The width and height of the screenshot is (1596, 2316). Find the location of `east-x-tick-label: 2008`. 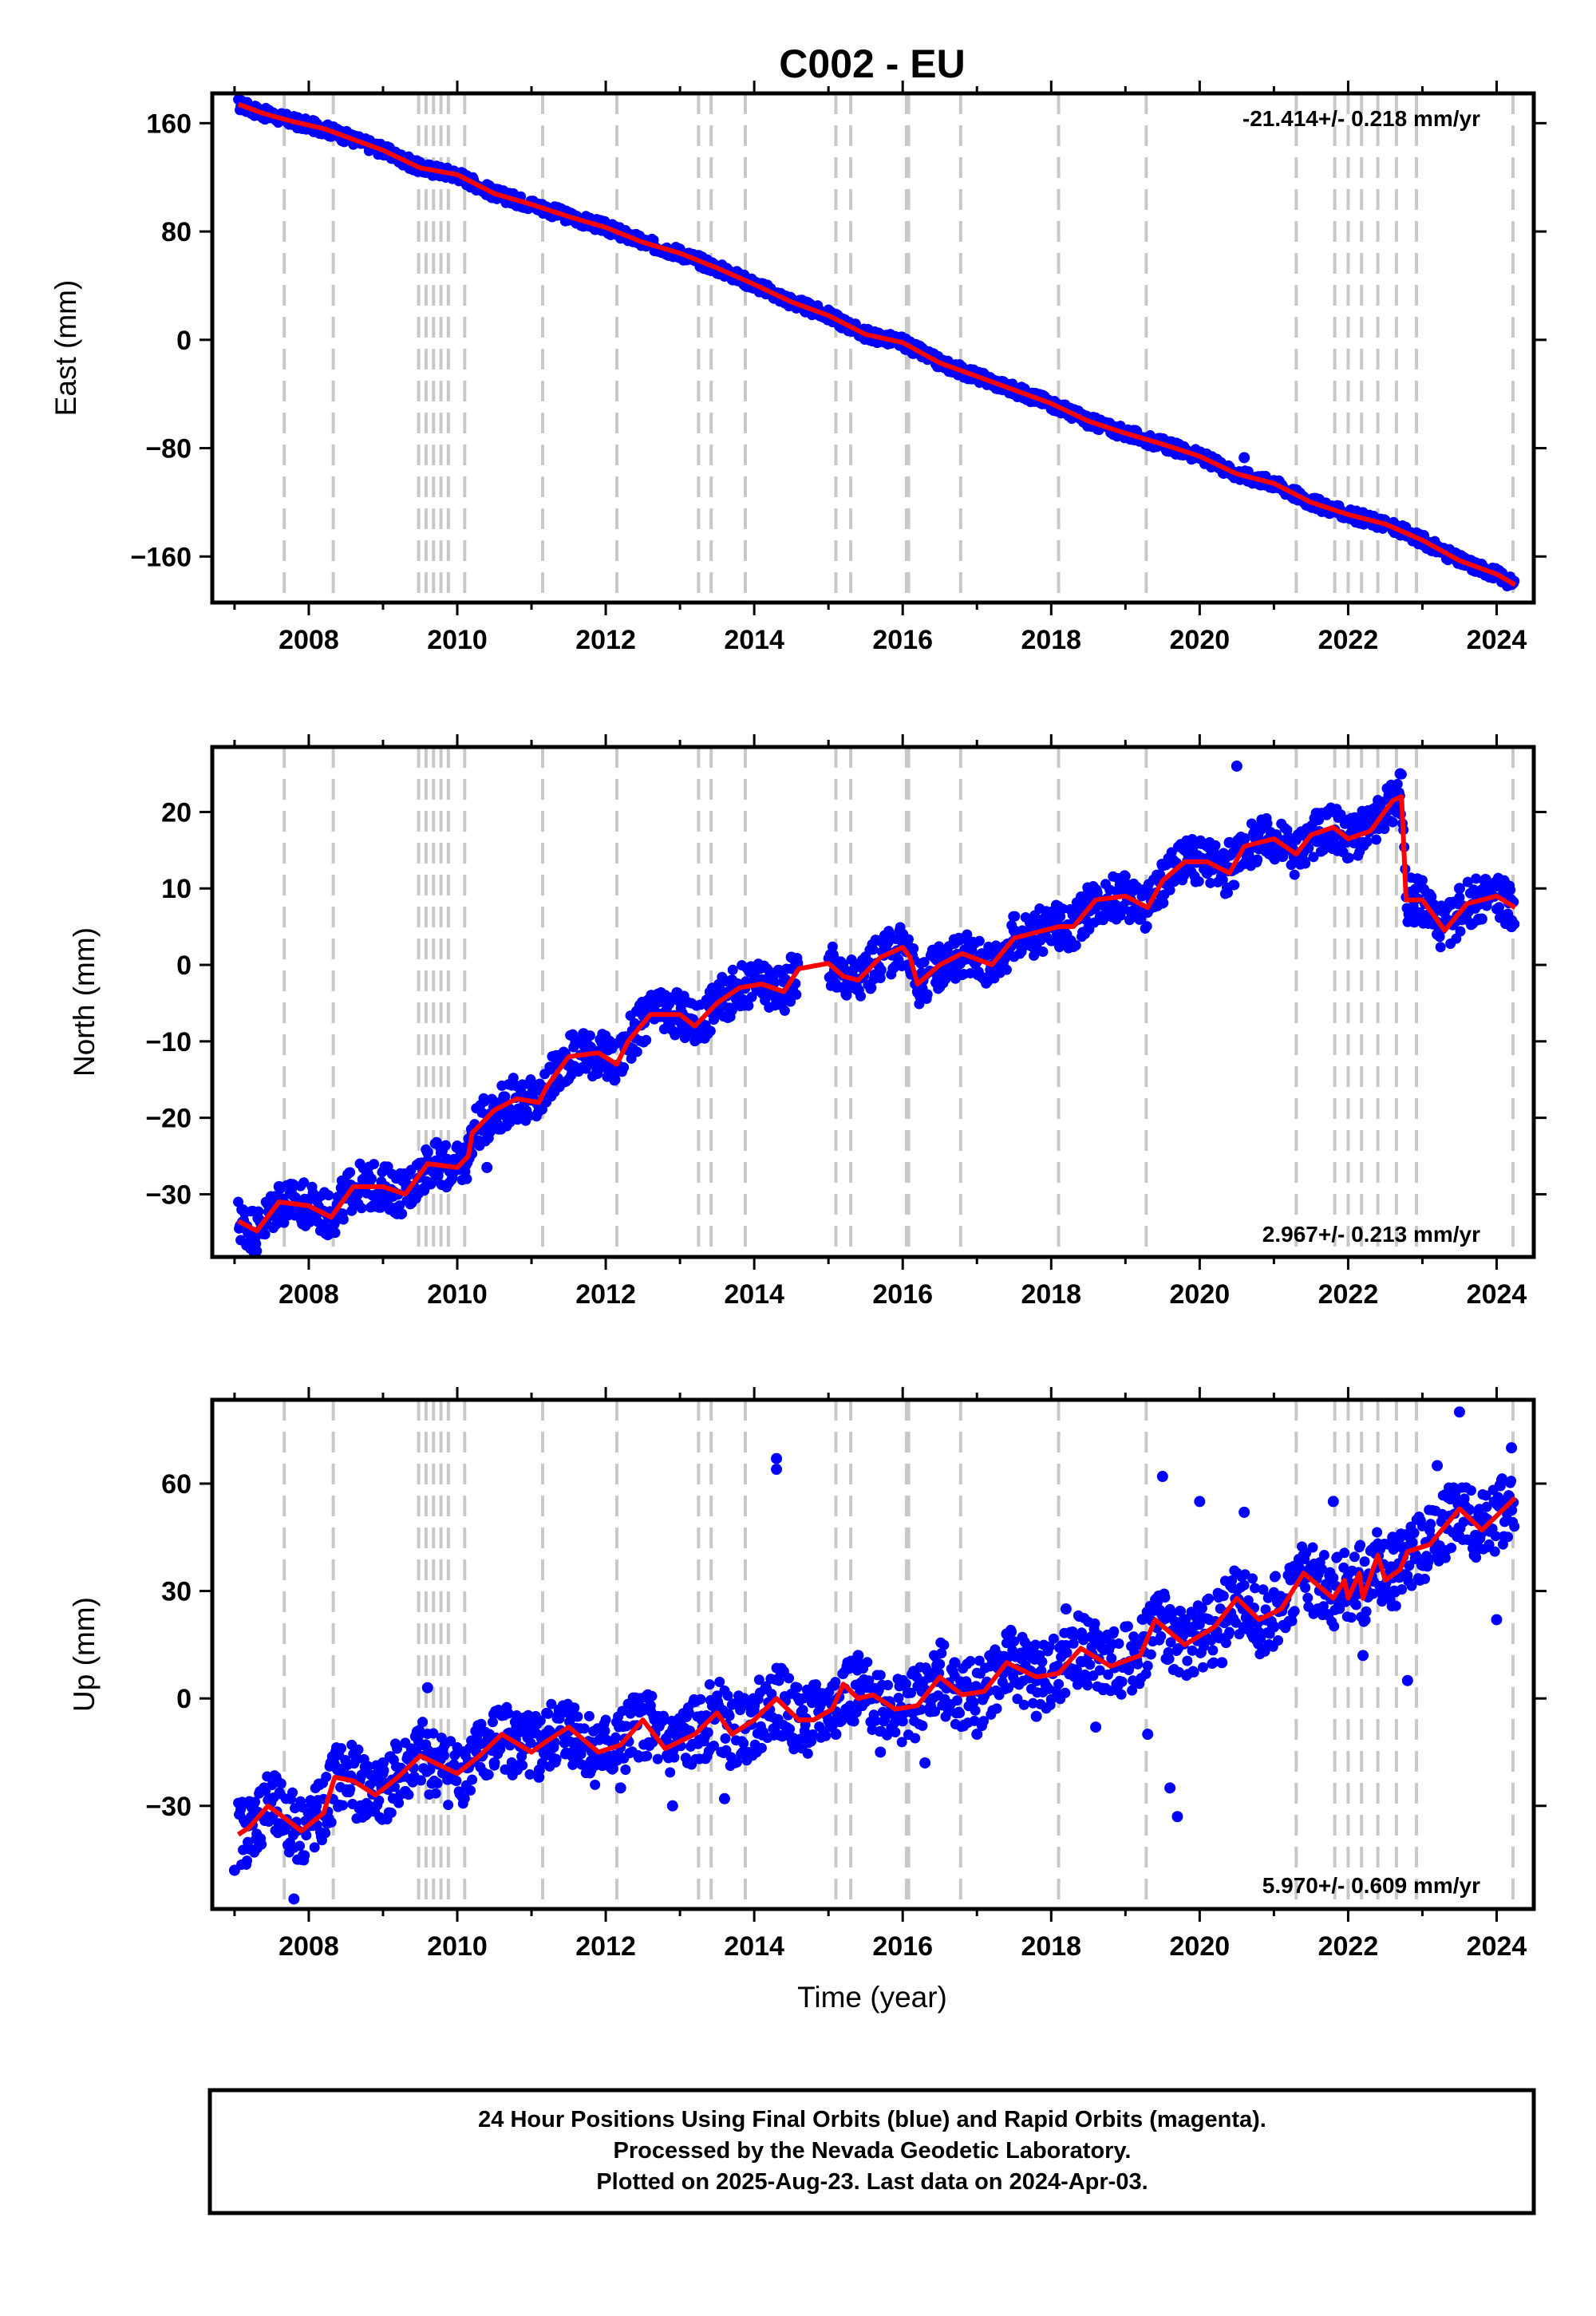

east-x-tick-label: 2008 is located at coordinates (309, 640).